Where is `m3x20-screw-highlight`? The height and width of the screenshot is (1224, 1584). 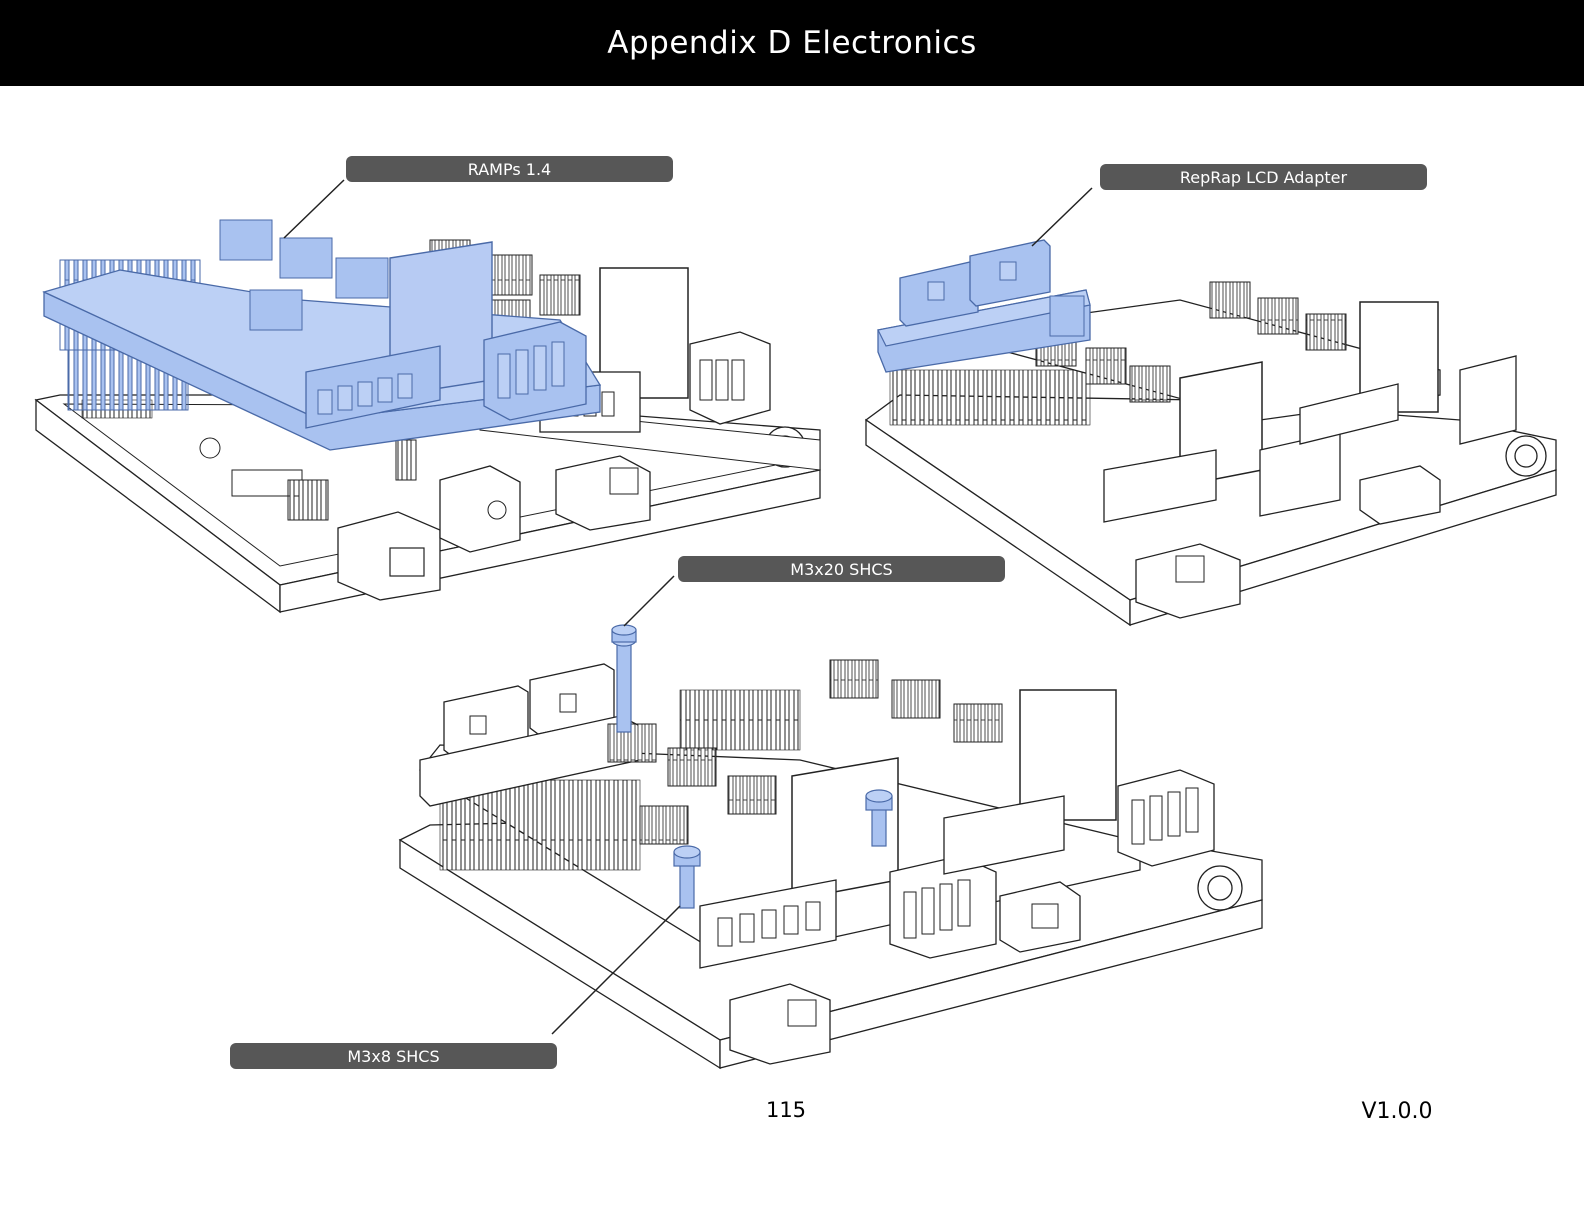 m3x20-screw-highlight is located at coordinates (624, 678).